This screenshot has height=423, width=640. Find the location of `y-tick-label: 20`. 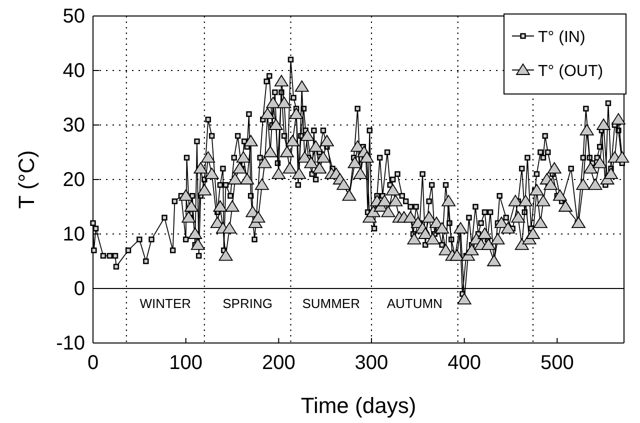

y-tick-label: 20 is located at coordinates (73, 179).